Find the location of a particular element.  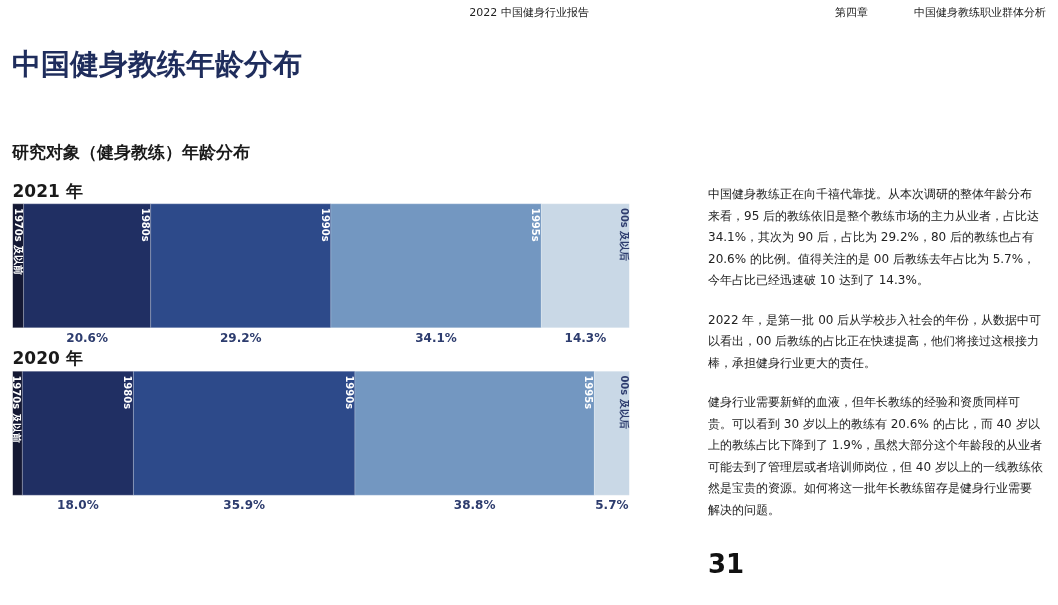

data-label: 20.6% is located at coordinates (87, 337).